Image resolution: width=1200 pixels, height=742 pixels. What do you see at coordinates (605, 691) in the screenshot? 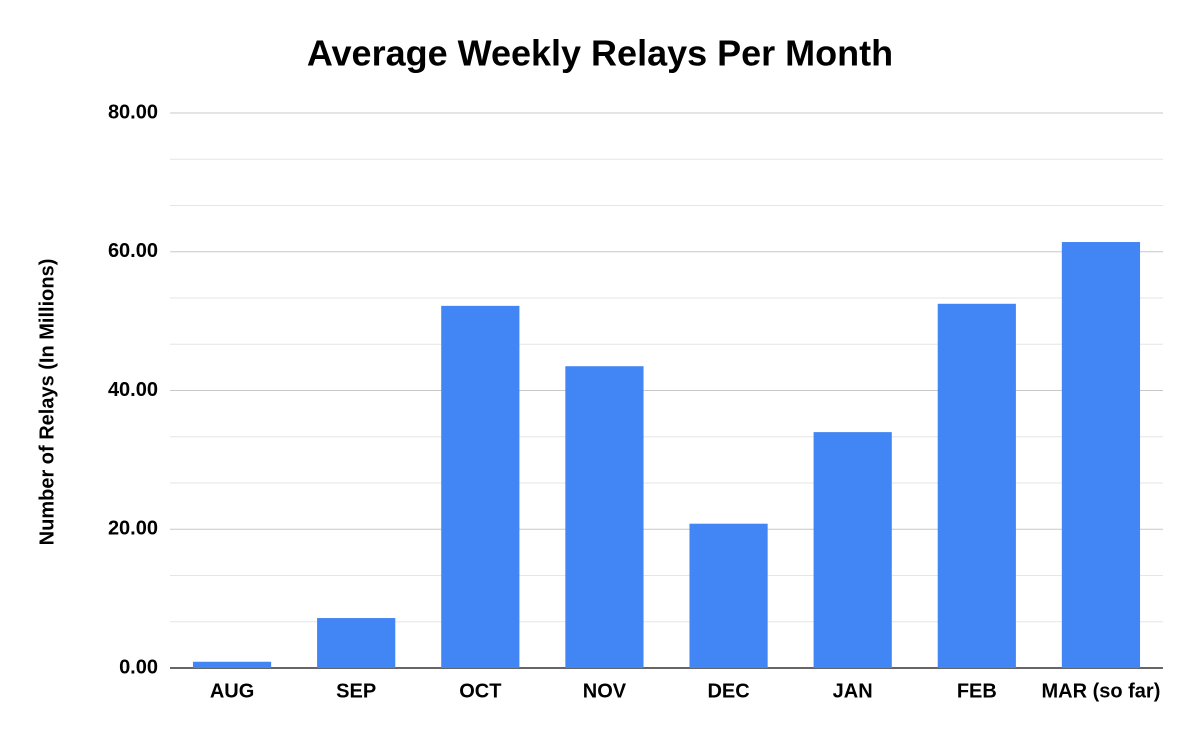
I see `x-tick-label: NOV` at bounding box center [605, 691].